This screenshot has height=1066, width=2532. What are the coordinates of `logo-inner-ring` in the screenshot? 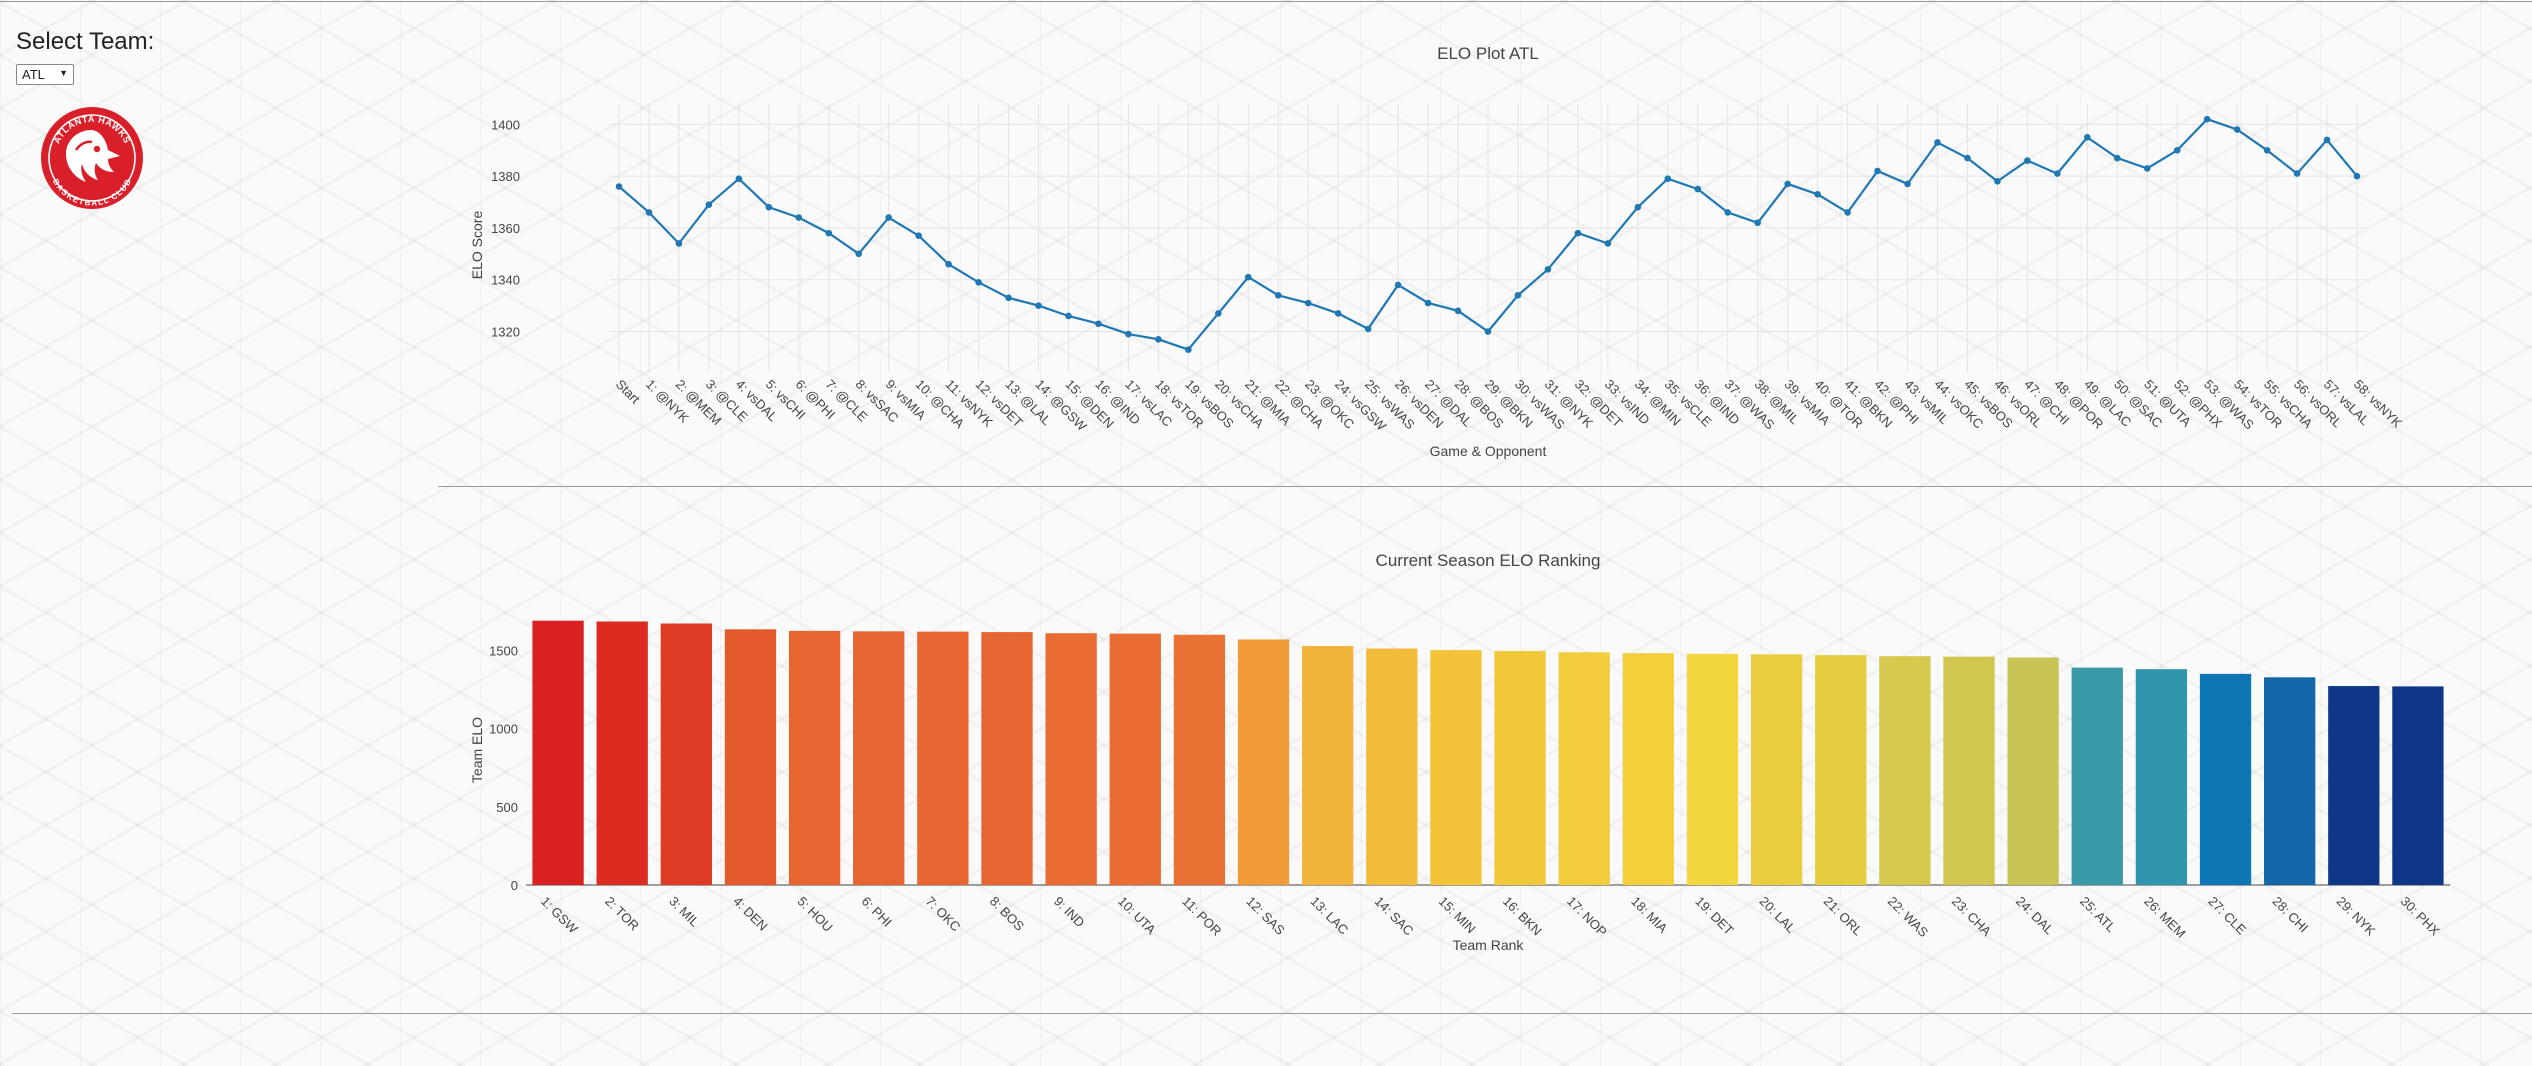 It's located at (92, 158).